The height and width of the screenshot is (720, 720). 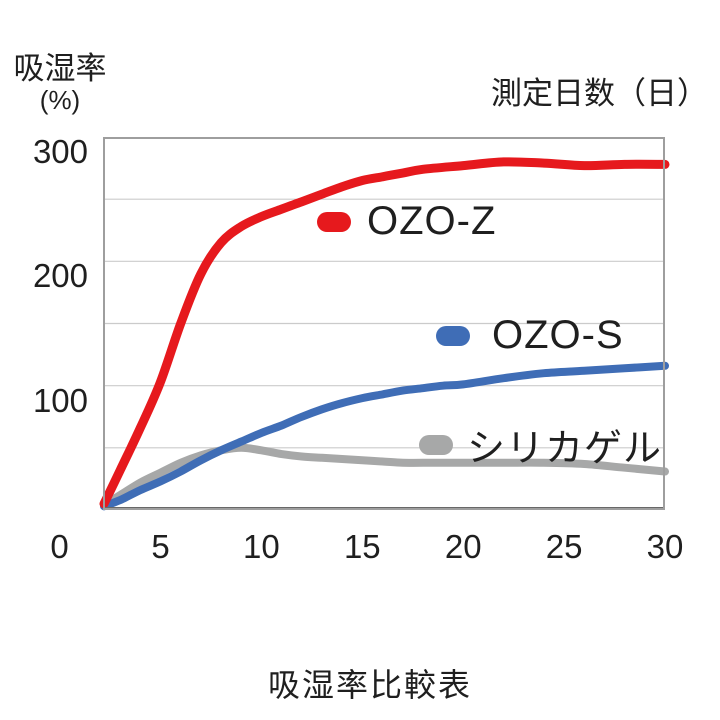 I want to click on legend-swatch-ozo-s, so click(x=453, y=335).